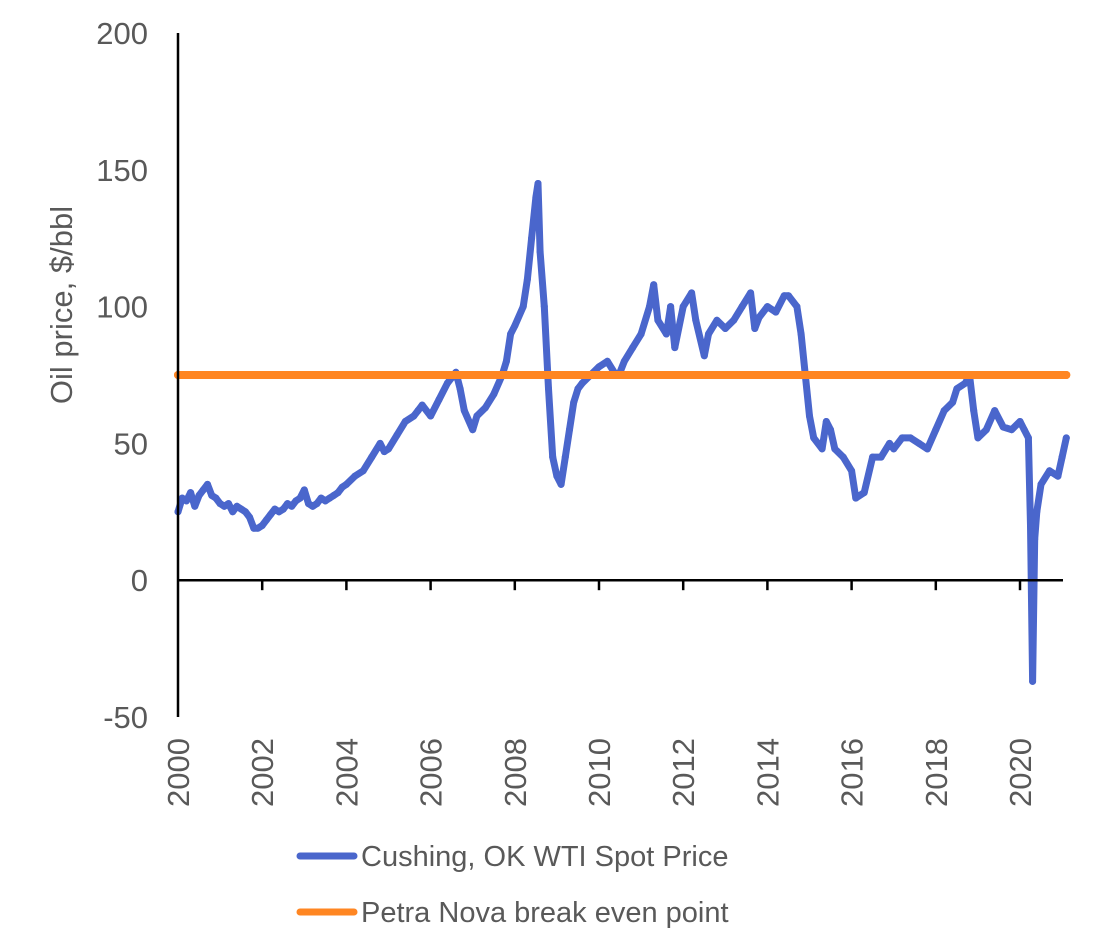  I want to click on legend-label: Cushing, OK WTI Spot Price, so click(544, 857).